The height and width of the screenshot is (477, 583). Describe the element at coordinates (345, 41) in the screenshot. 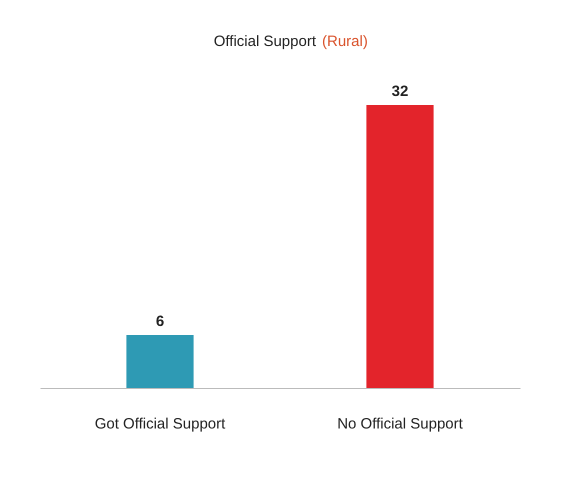

I see `chart-subtitle: (Rural)` at that location.